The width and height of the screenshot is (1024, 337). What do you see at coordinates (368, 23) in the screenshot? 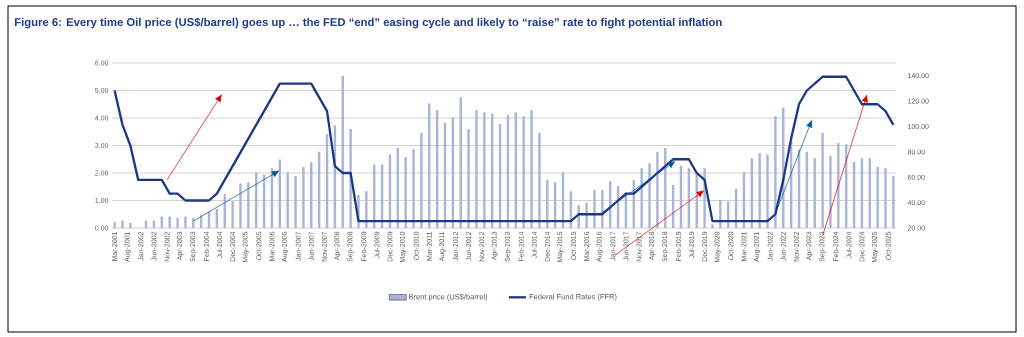
I see `chart-title: Figure 6: Every time Oil price (US$/barrel) goes up … the FED “end” easing cycle and likely to “raise” rate to fight potential inflation` at bounding box center [368, 23].